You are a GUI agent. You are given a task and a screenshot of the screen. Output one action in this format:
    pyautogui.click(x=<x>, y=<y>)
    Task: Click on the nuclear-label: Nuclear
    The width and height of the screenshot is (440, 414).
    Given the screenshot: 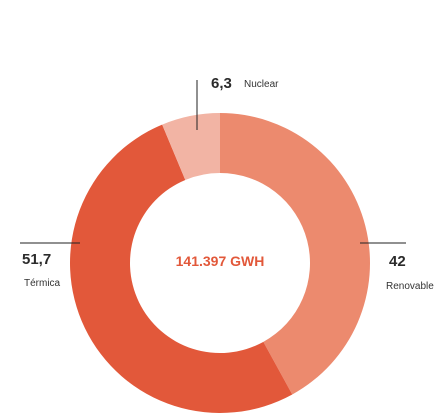 What is the action you would take?
    pyautogui.click(x=261, y=84)
    